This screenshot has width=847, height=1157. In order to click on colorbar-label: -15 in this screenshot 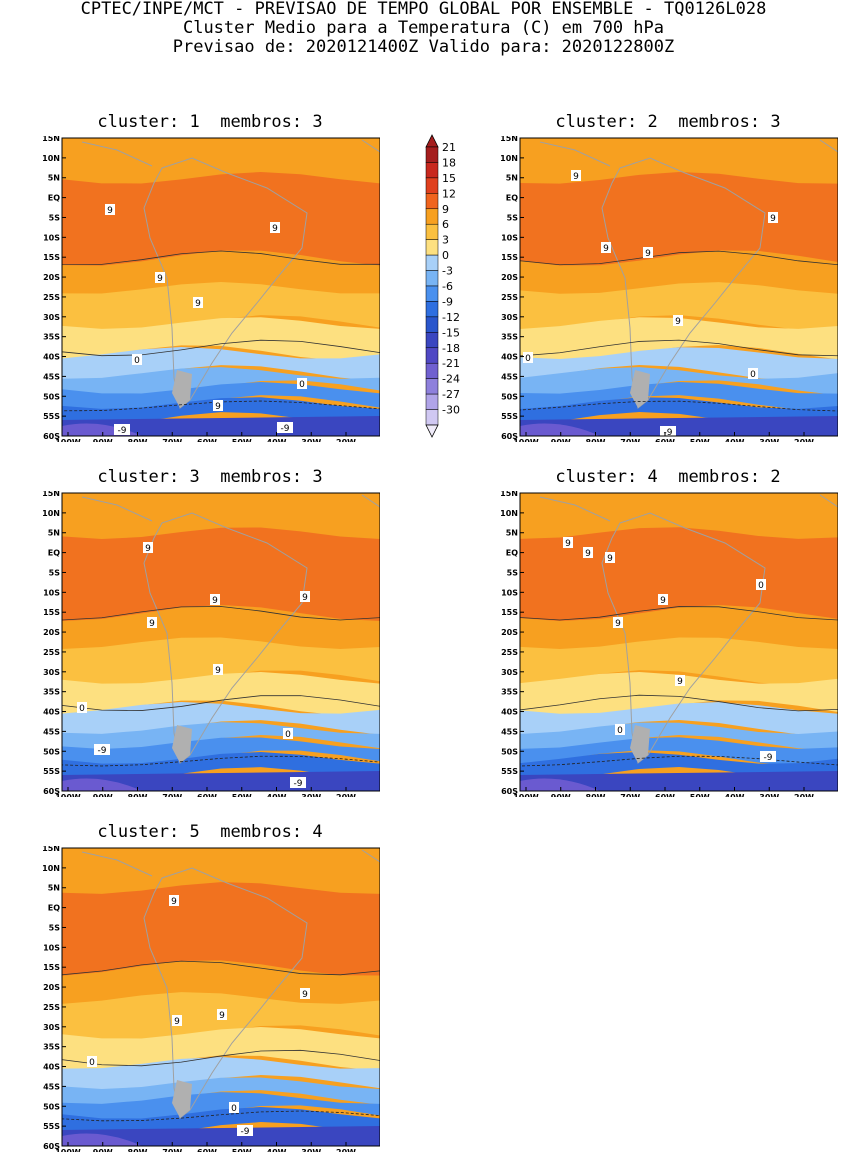, I will do `click(451, 332)`.